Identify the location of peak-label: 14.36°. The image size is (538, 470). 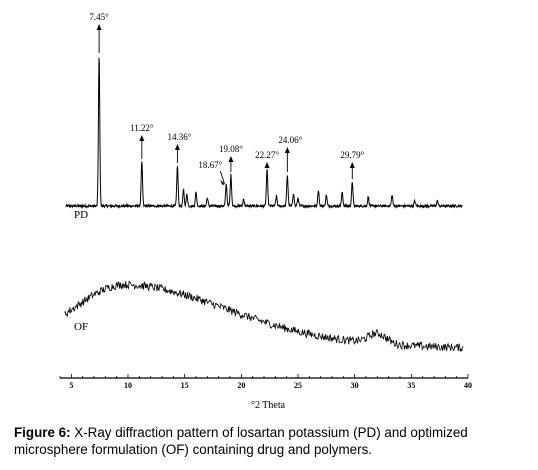
(179, 137).